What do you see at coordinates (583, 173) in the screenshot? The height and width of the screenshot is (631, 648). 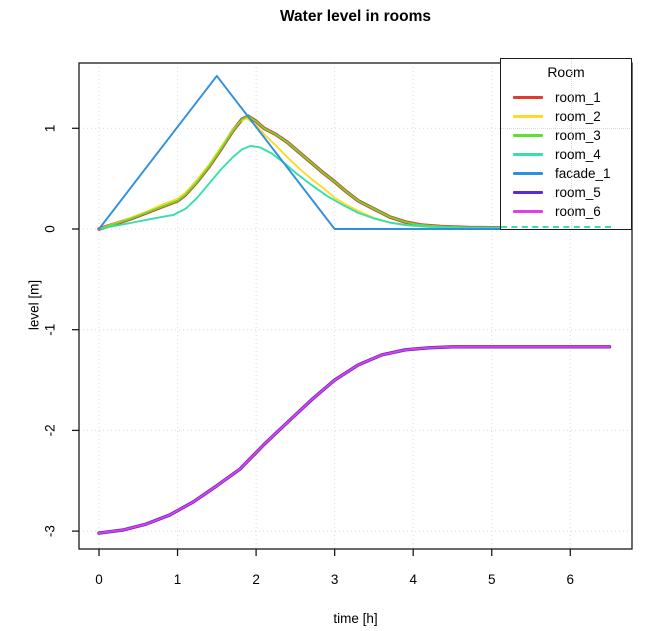 I see `legend-label: facade_1` at bounding box center [583, 173].